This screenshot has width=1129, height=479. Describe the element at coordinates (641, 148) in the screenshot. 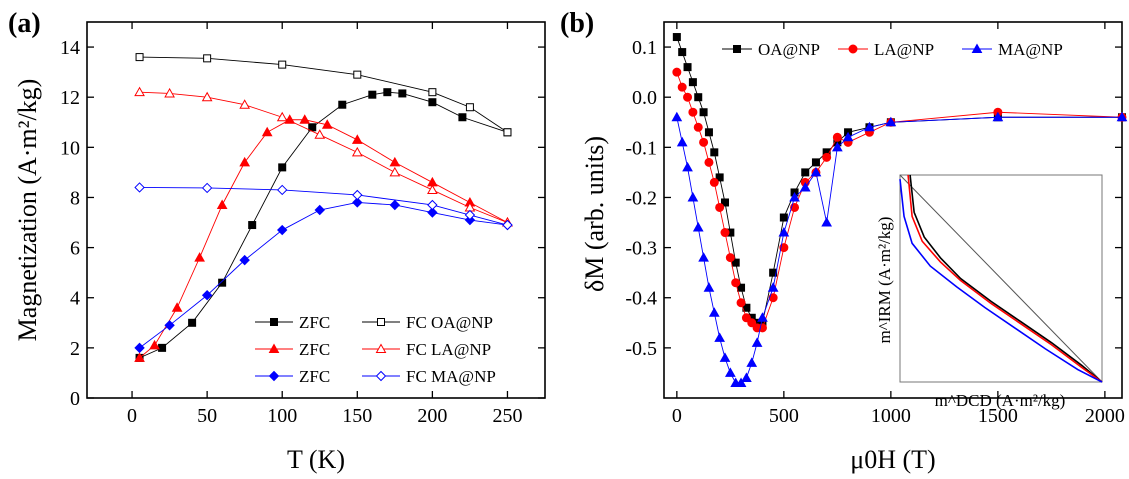

I see `panel-b-y-tick-label: -0.1` at that location.